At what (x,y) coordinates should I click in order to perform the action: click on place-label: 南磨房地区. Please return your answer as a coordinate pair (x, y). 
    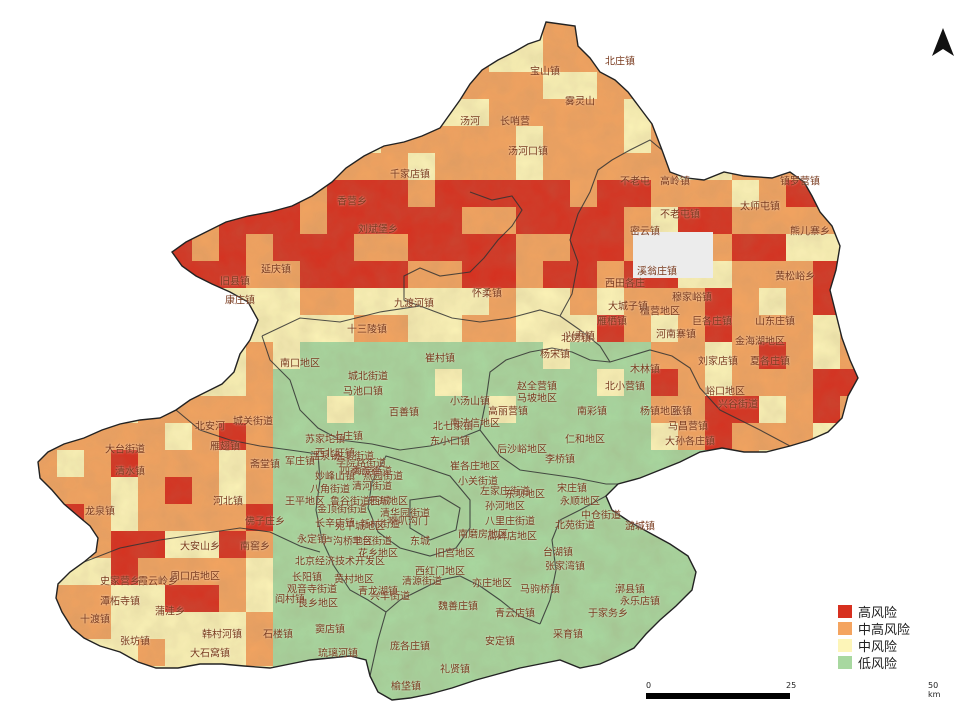
    Looking at the image, I should click on (483, 535).